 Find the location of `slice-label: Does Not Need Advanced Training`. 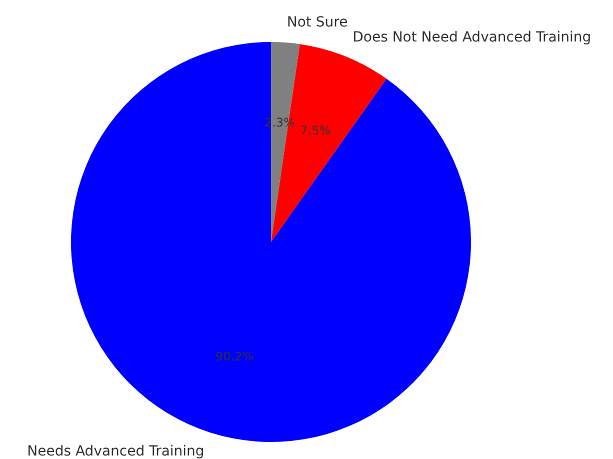

slice-label: Does Not Need Advanced Training is located at coordinates (472, 38).